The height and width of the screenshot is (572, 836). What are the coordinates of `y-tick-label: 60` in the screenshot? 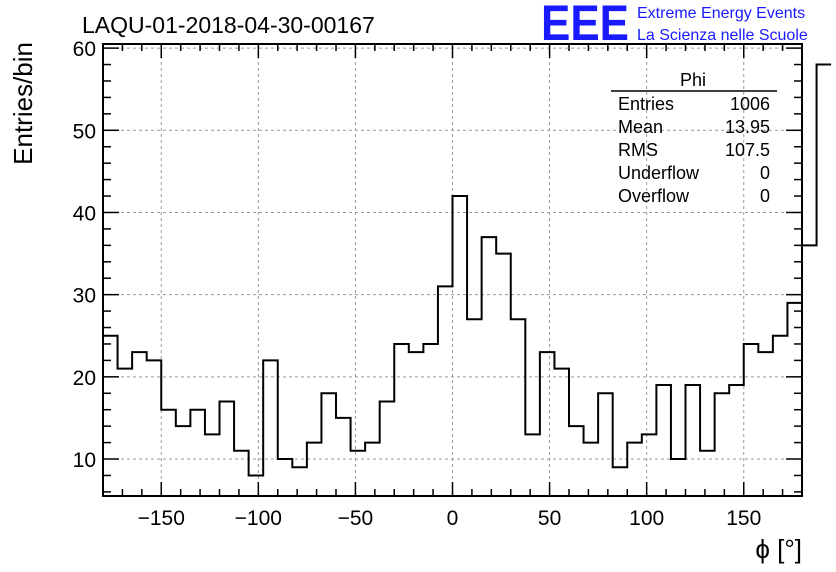 It's located at (84, 49).